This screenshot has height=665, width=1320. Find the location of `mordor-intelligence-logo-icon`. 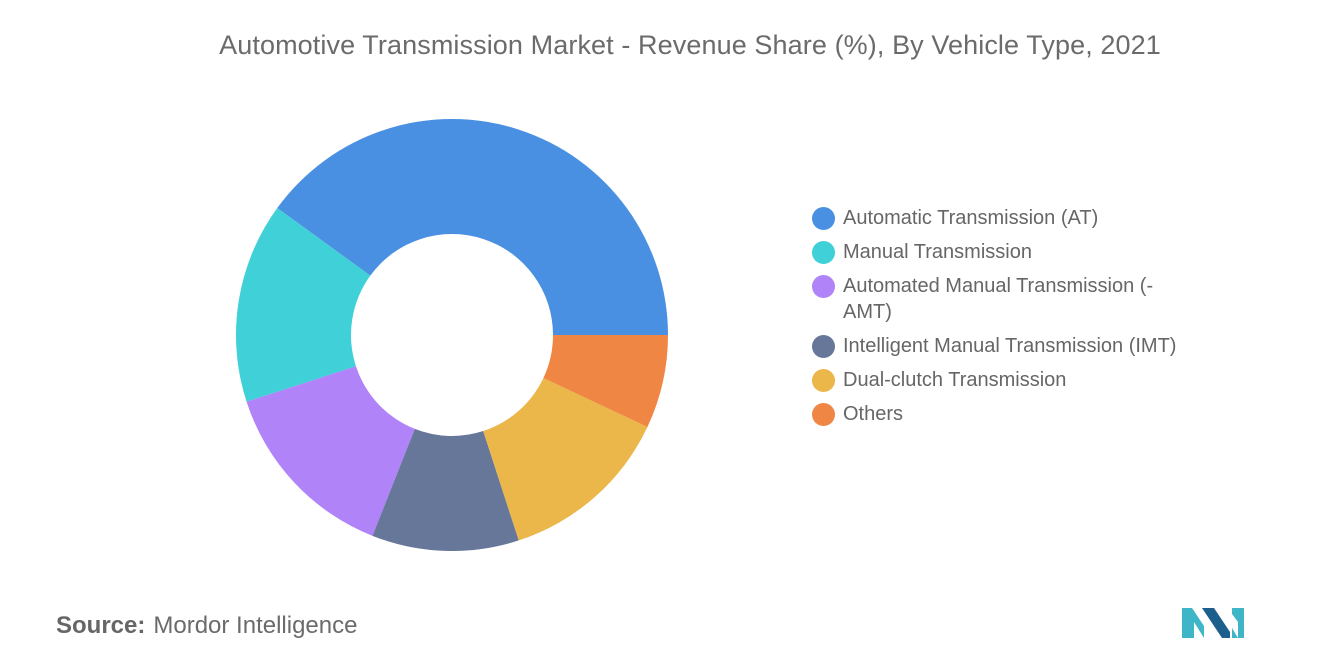

mordor-intelligence-logo-icon is located at coordinates (1213, 623).